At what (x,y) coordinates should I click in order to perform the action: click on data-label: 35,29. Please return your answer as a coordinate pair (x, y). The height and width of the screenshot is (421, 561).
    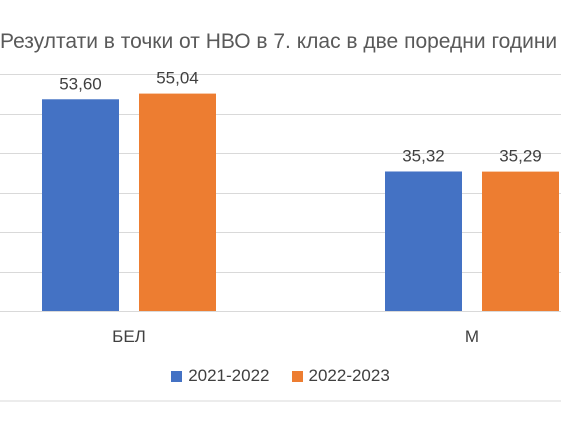
    Looking at the image, I should click on (520, 156).